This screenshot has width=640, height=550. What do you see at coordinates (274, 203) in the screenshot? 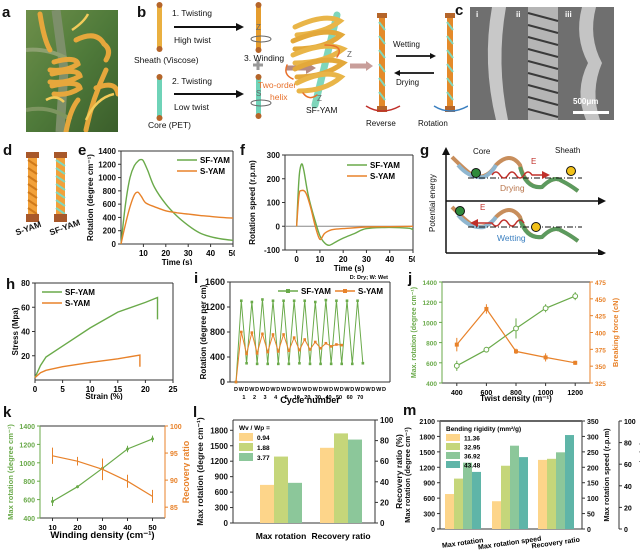
I see `y-tick-label: 100` at bounding box center [274, 203].